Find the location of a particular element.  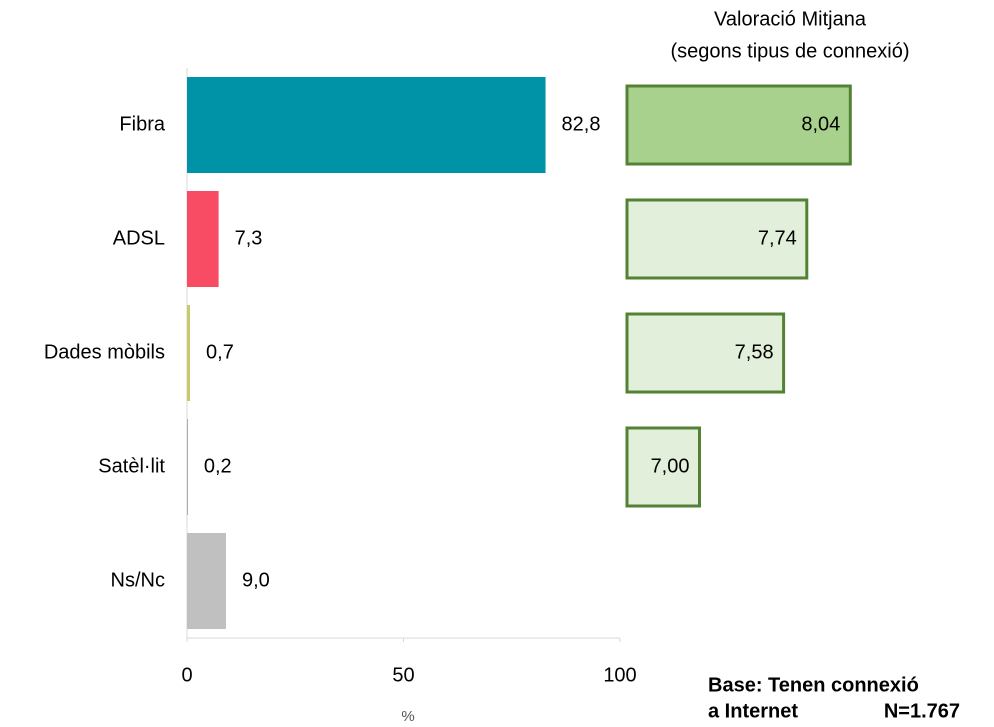

x-tick-label: 50 is located at coordinates (403, 675).